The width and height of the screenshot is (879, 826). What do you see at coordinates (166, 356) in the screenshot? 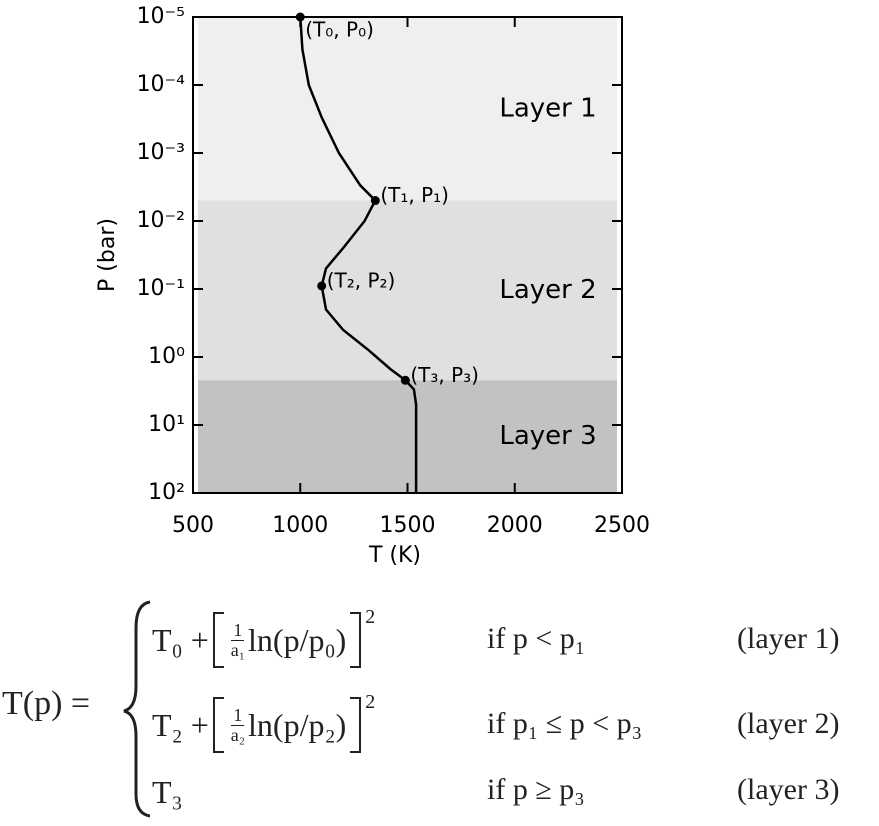
I see `y-tick-label: 10⁰` at bounding box center [166, 356].